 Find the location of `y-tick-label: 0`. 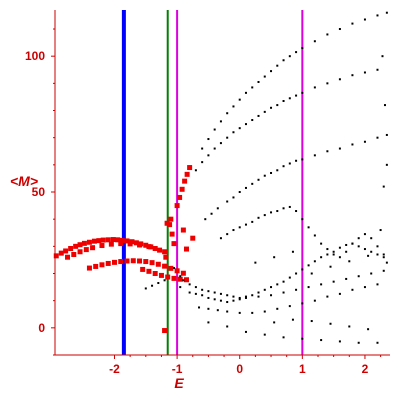

y-tick-label: 0 is located at coordinates (41, 328).